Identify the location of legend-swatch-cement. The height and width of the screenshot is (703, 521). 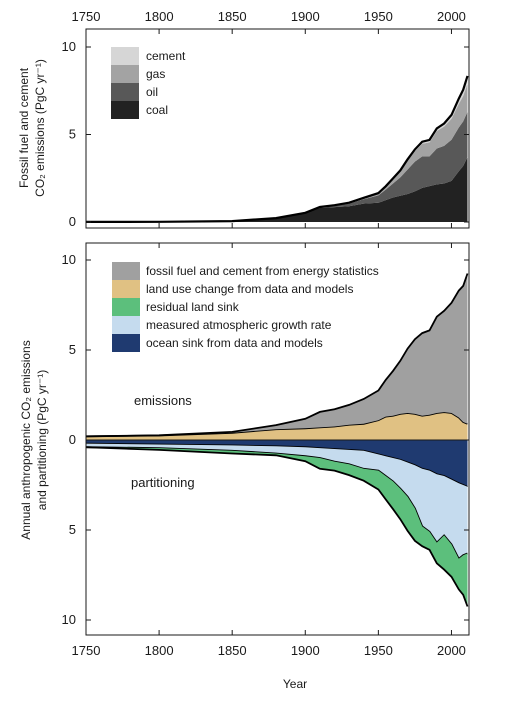
(125, 56).